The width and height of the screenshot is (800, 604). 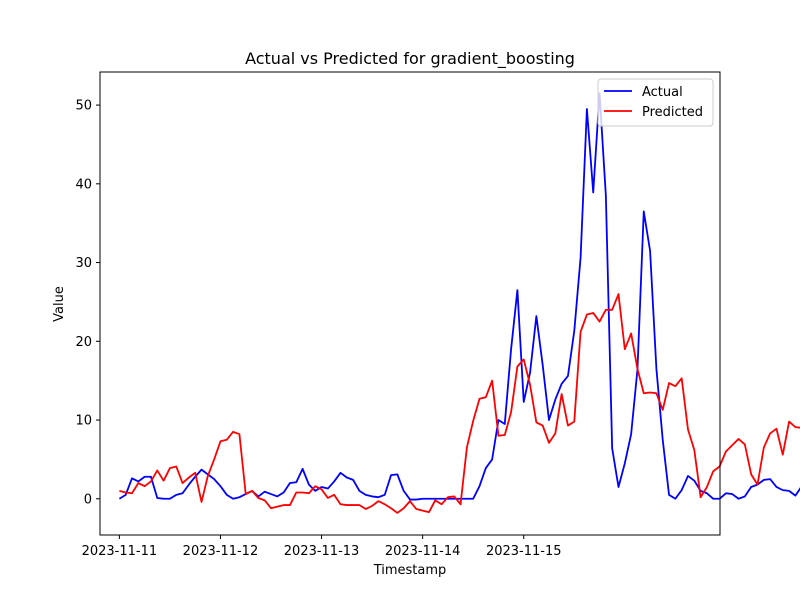 What do you see at coordinates (83, 106) in the screenshot?
I see `y-tick-label: 50` at bounding box center [83, 106].